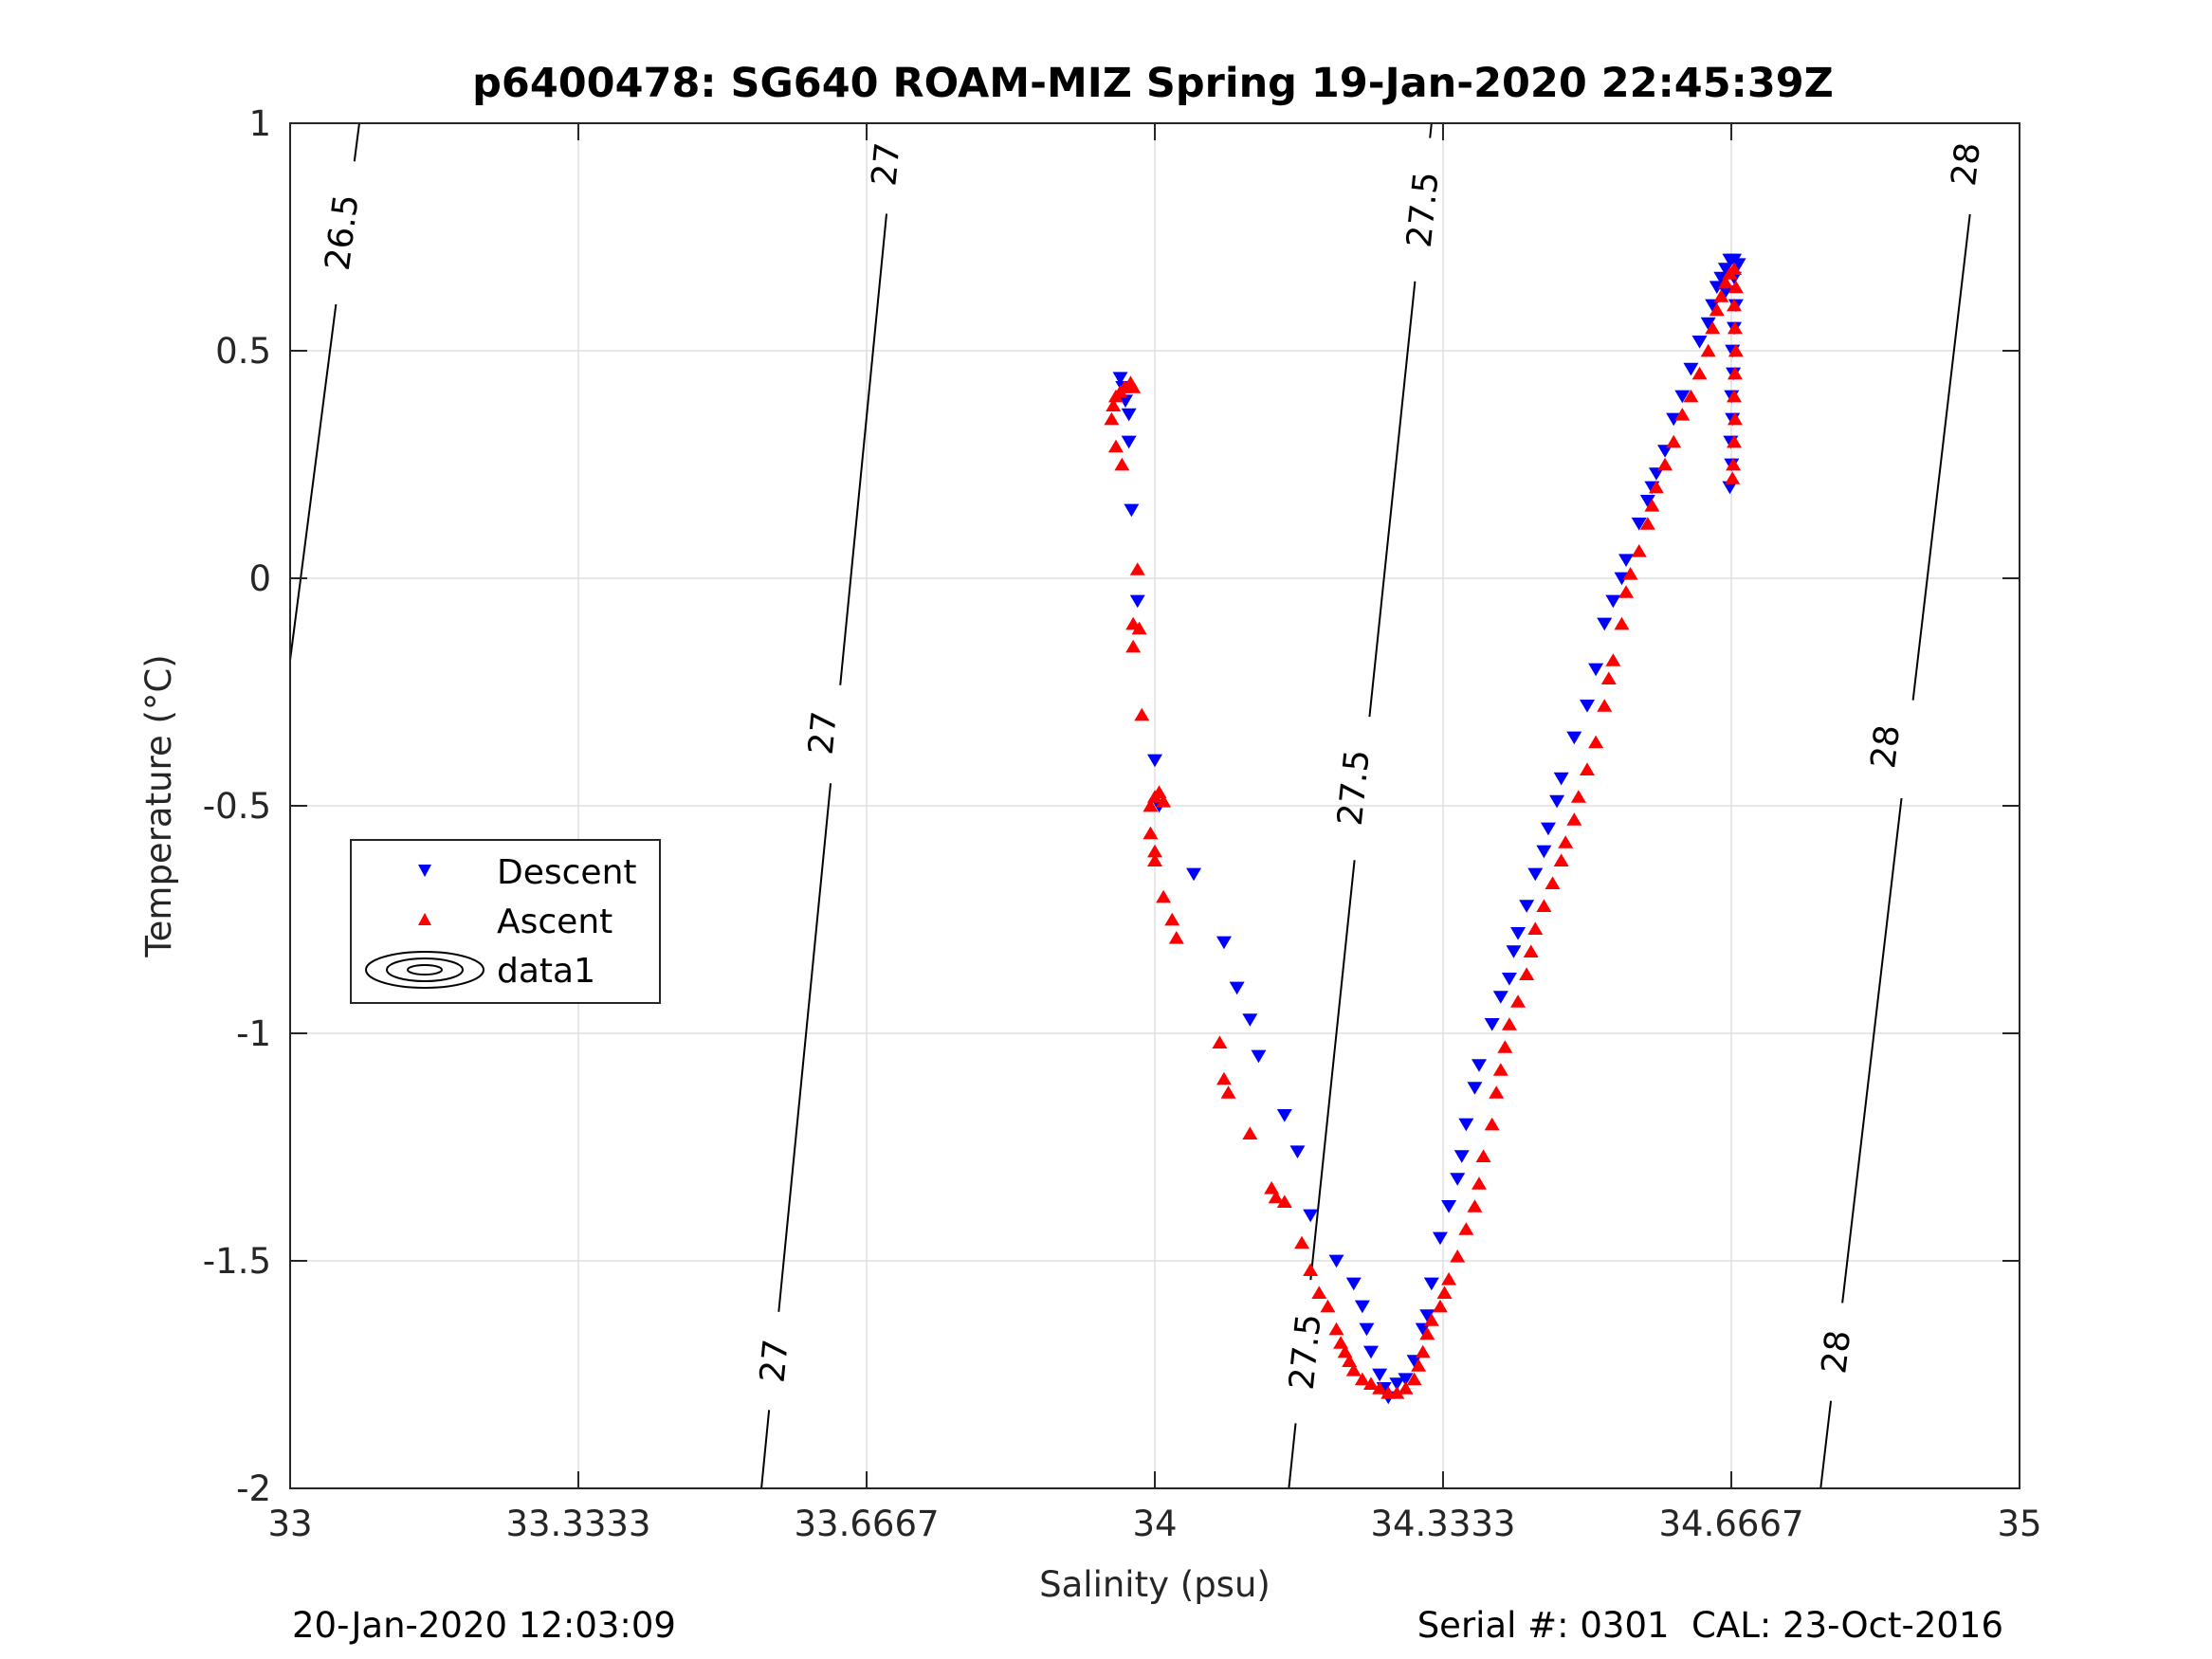 The height and width of the screenshot is (1659, 2212). What do you see at coordinates (237, 806) in the screenshot?
I see `y-tick-label: -0.5` at bounding box center [237, 806].